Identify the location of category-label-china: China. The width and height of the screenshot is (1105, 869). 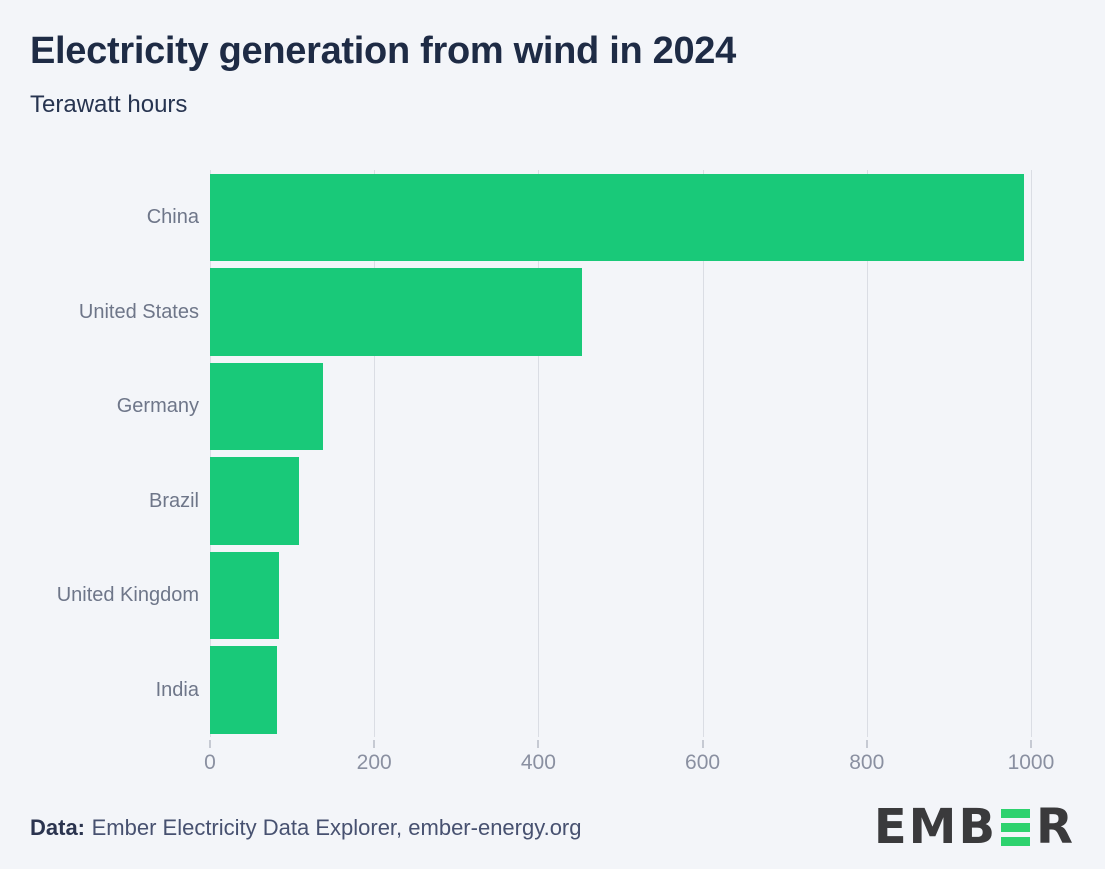
(172, 217).